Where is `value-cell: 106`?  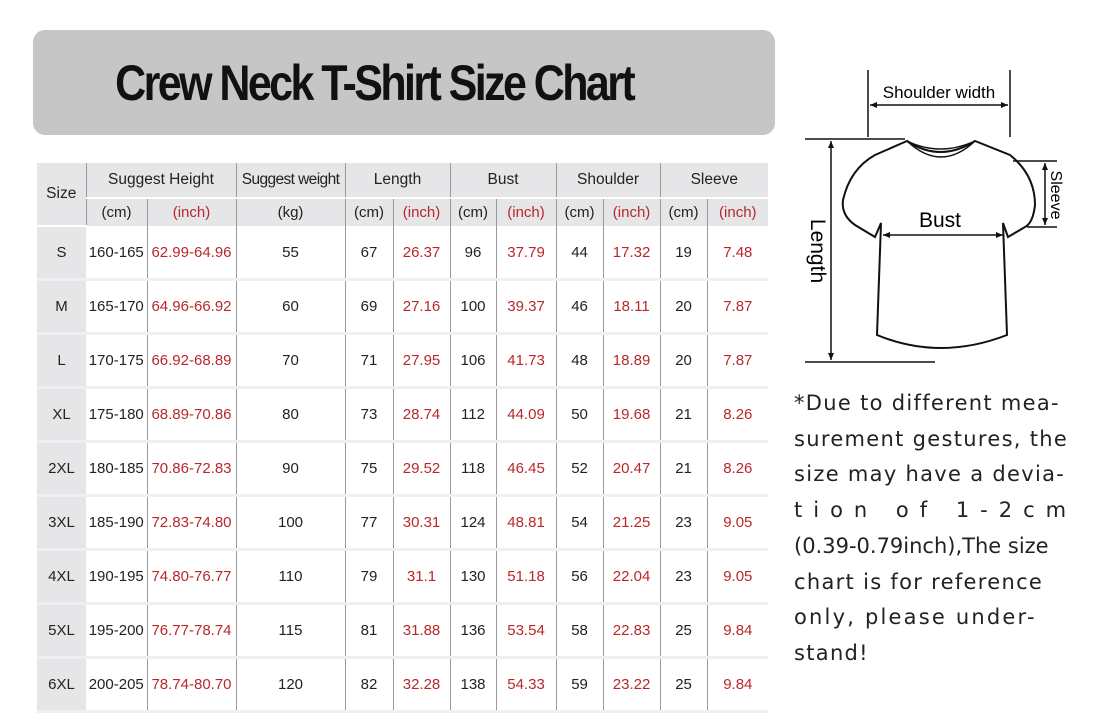
value-cell: 106 is located at coordinates (473, 361).